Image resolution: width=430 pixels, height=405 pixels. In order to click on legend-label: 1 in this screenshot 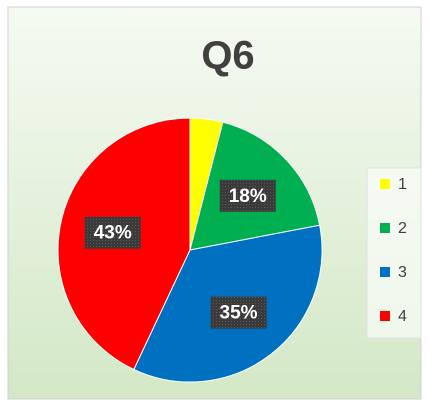, I will do `click(402, 184)`.